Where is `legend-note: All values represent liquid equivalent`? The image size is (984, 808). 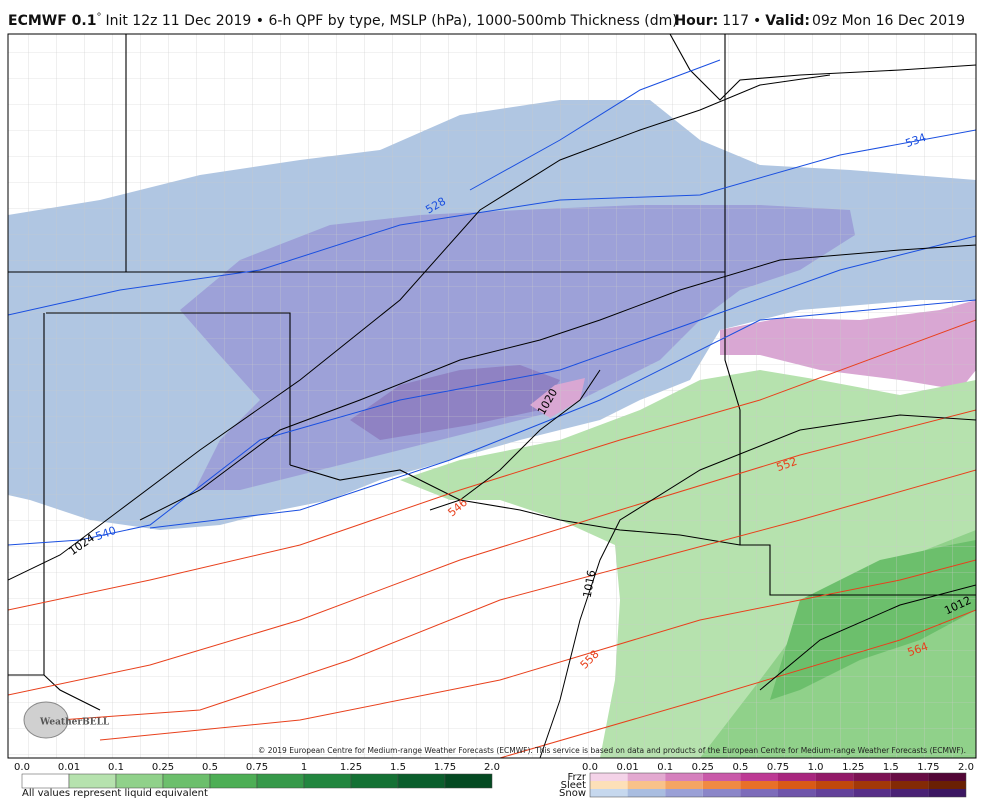
legend-note: All values represent liquid equivalent is located at coordinates (115, 793).